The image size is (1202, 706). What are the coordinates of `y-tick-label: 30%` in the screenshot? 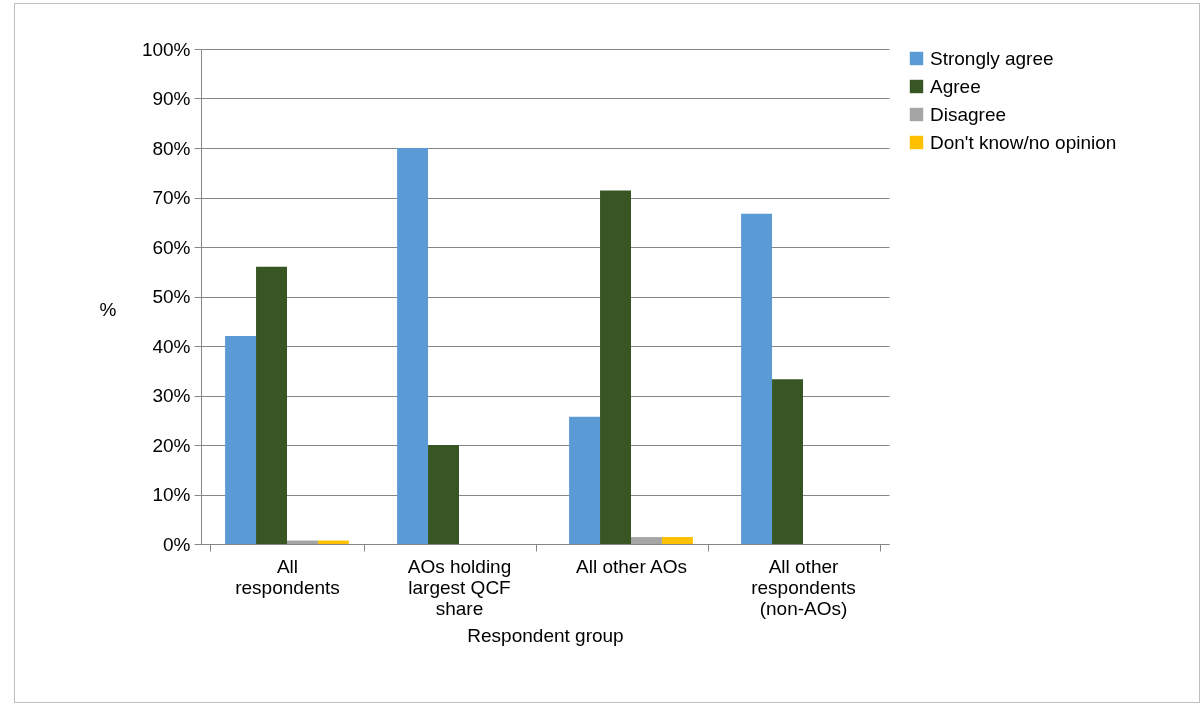 It's located at (171, 395).